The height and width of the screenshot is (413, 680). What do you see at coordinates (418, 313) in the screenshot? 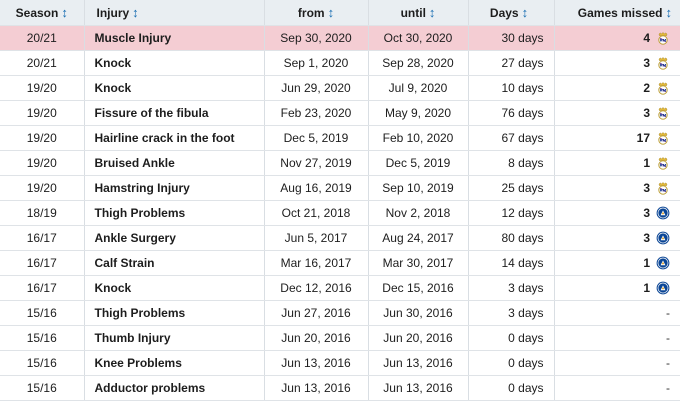
I see `until-date-cell: Jun 30, 2016` at bounding box center [418, 313].